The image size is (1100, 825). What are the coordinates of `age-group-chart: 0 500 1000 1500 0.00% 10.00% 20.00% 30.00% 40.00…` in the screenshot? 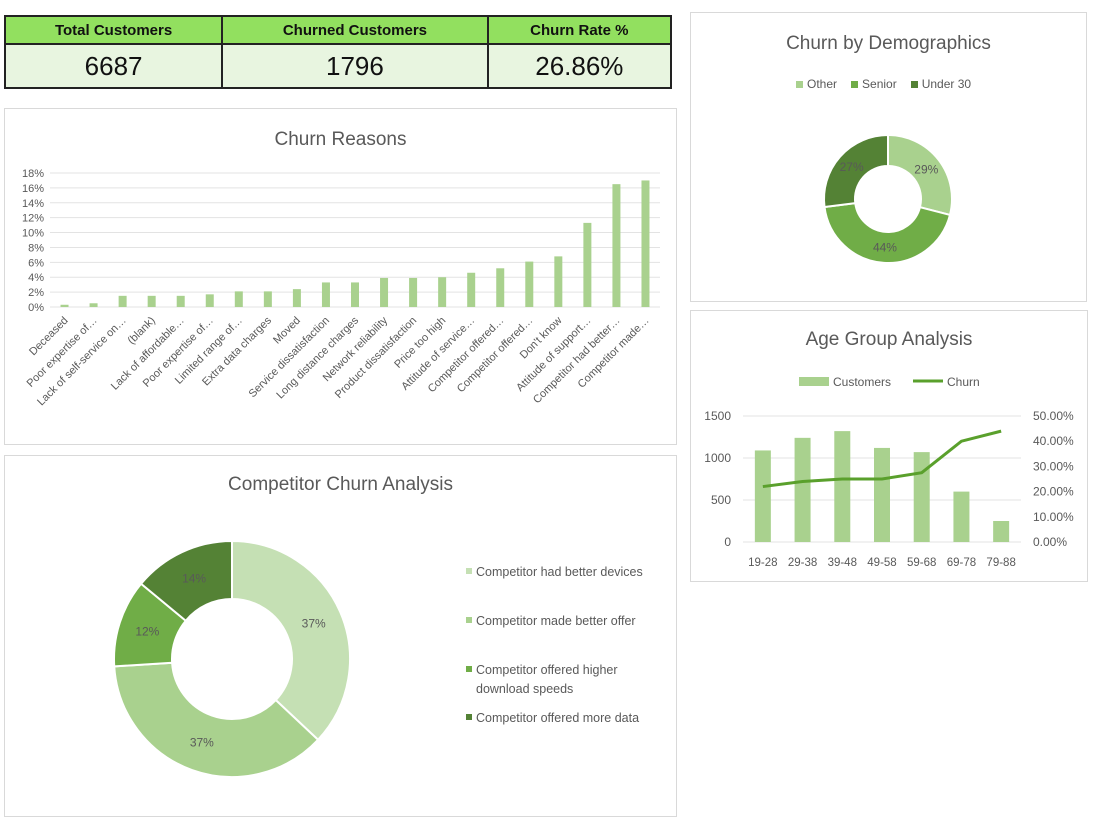 It's located at (889, 472).